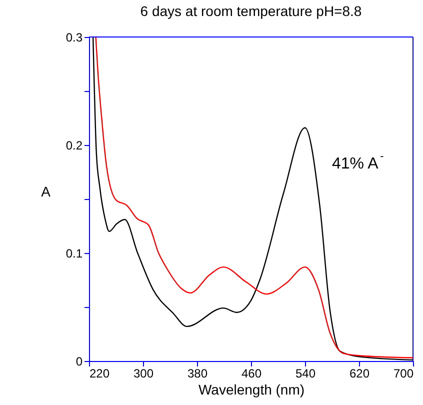 The image size is (423, 405). I want to click on y-tick-label: 0.3, so click(74, 37).